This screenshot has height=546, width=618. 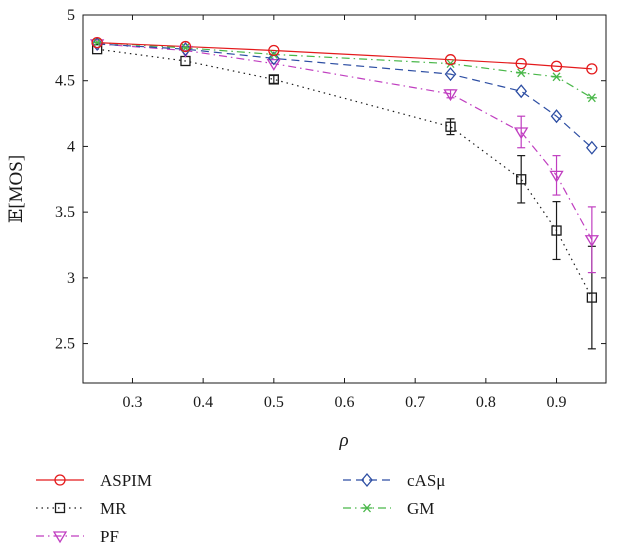 What do you see at coordinates (132, 402) in the screenshot?
I see `x-tick-label: 0.3` at bounding box center [132, 402].